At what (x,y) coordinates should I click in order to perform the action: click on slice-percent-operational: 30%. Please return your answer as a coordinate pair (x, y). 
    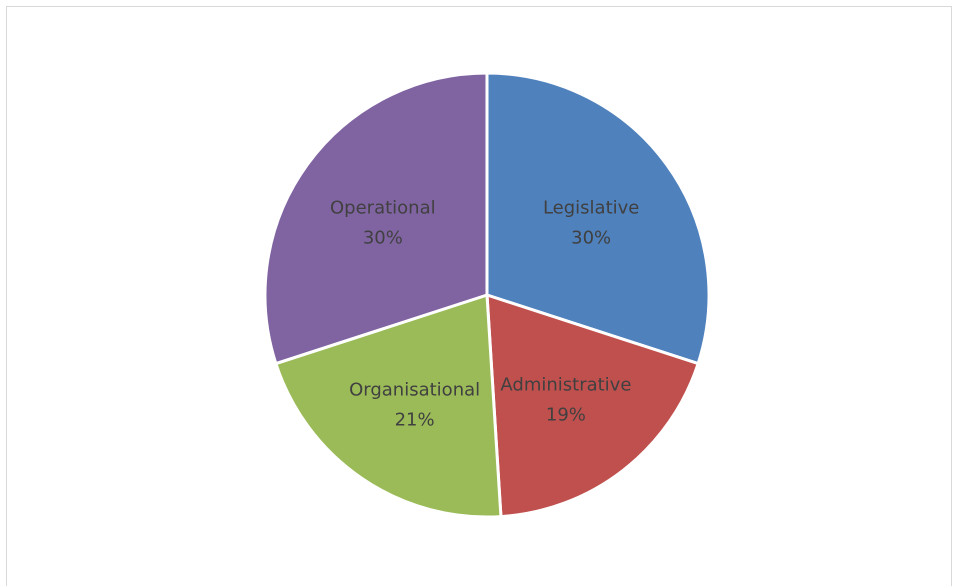
    Looking at the image, I should click on (383, 237).